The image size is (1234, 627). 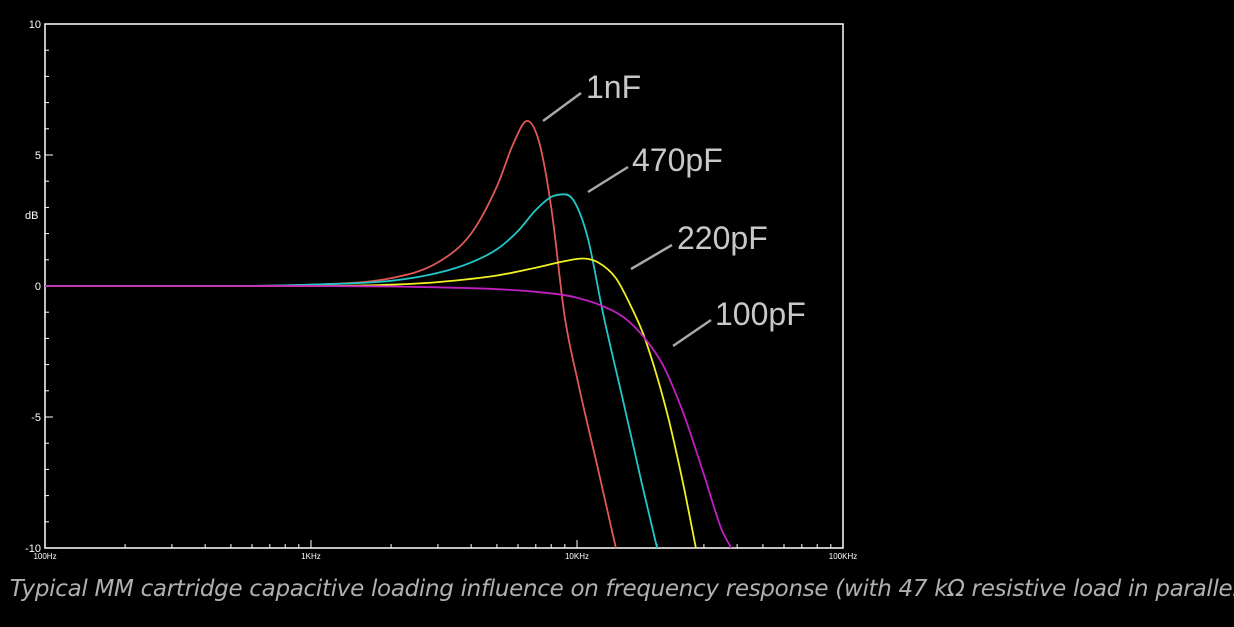 I want to click on y-axis-label: dB, so click(x=31, y=216).